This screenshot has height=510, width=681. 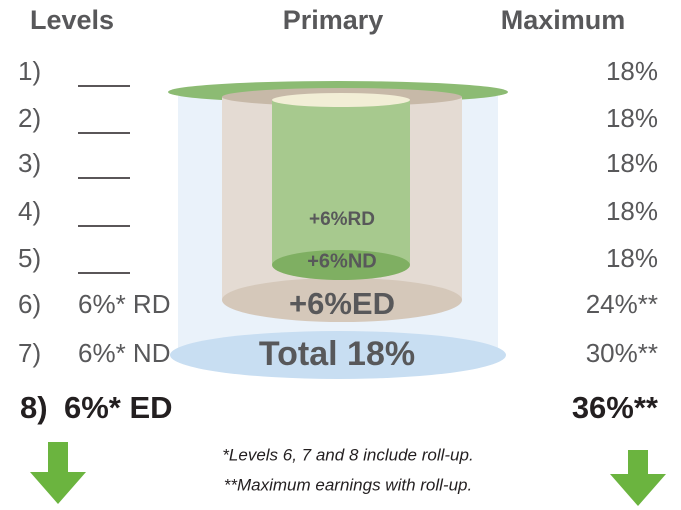 I want to click on outer-bottom, so click(x=338, y=355).